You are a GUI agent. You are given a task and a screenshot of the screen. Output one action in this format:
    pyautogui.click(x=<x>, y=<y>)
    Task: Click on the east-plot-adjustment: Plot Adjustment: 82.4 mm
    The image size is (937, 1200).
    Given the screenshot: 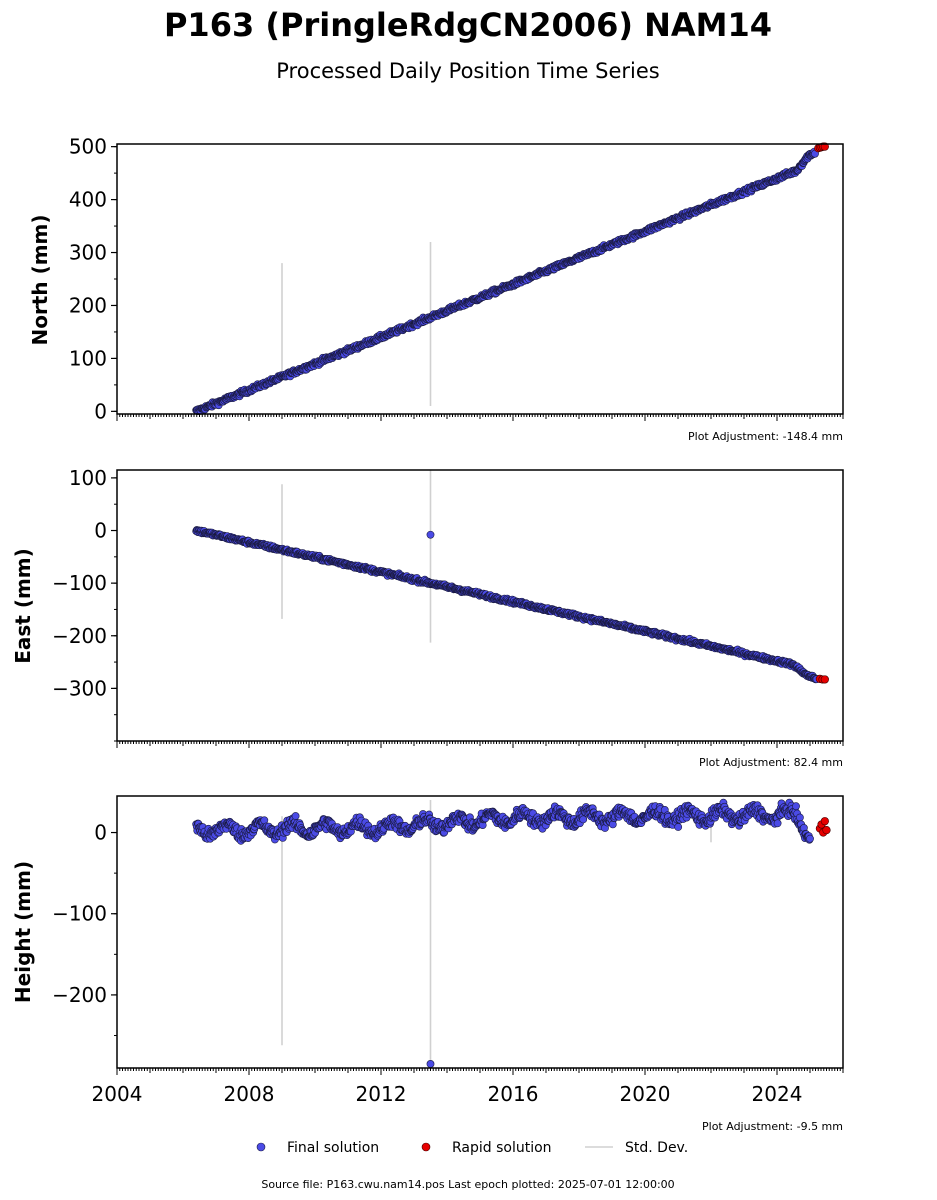 What is the action you would take?
    pyautogui.click(x=771, y=762)
    